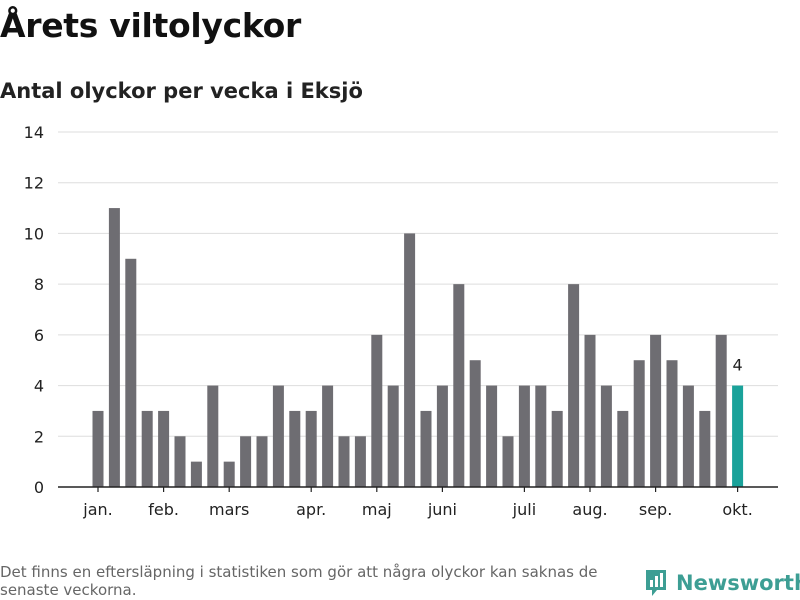  I want to click on y-tick-label: 14, so click(34, 132).